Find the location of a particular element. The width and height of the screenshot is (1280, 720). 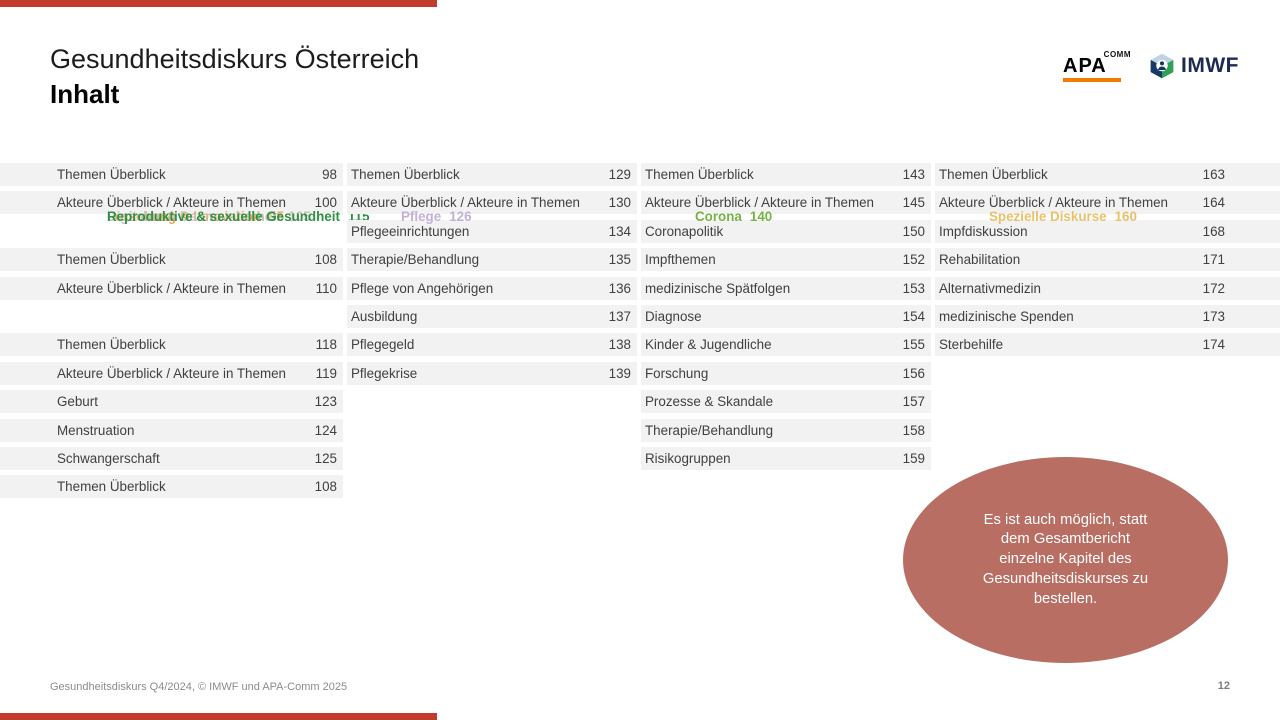

toc-section-label: Forschung & Innovation is located at coordinates (184, 216).